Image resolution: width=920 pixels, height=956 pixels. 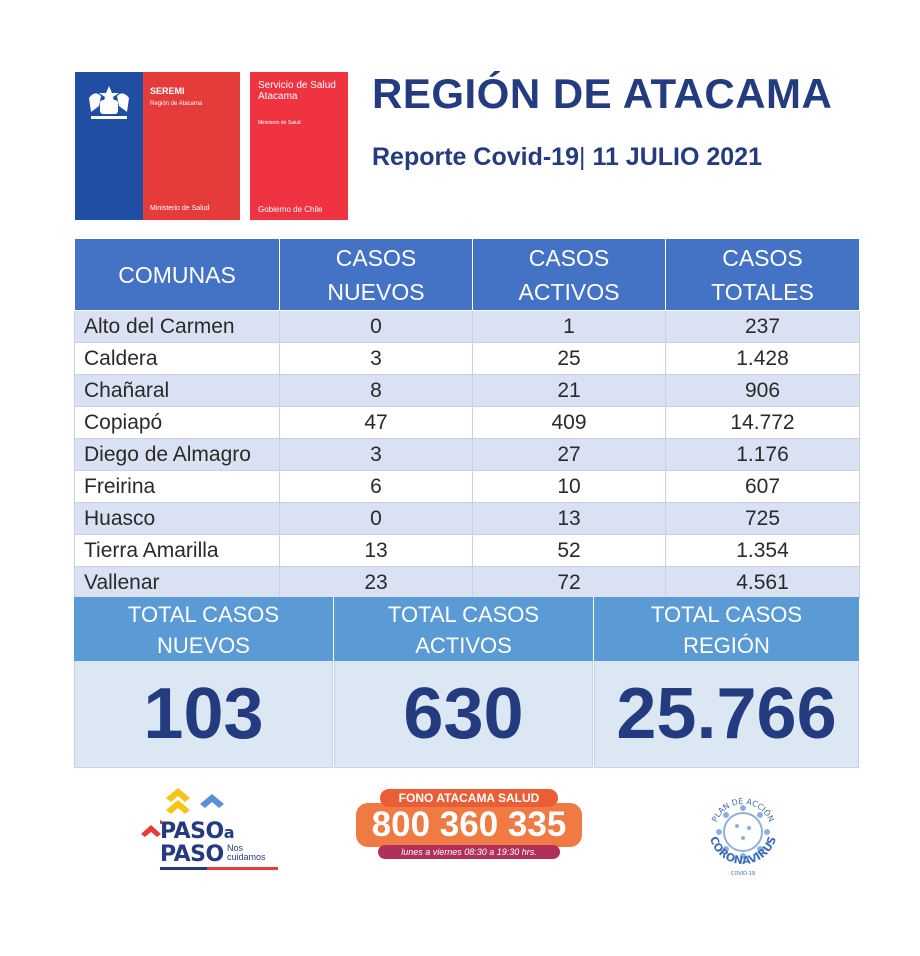 What do you see at coordinates (726, 614) in the screenshot?
I see `total-region-line1: TOTAL CASOS` at bounding box center [726, 614].